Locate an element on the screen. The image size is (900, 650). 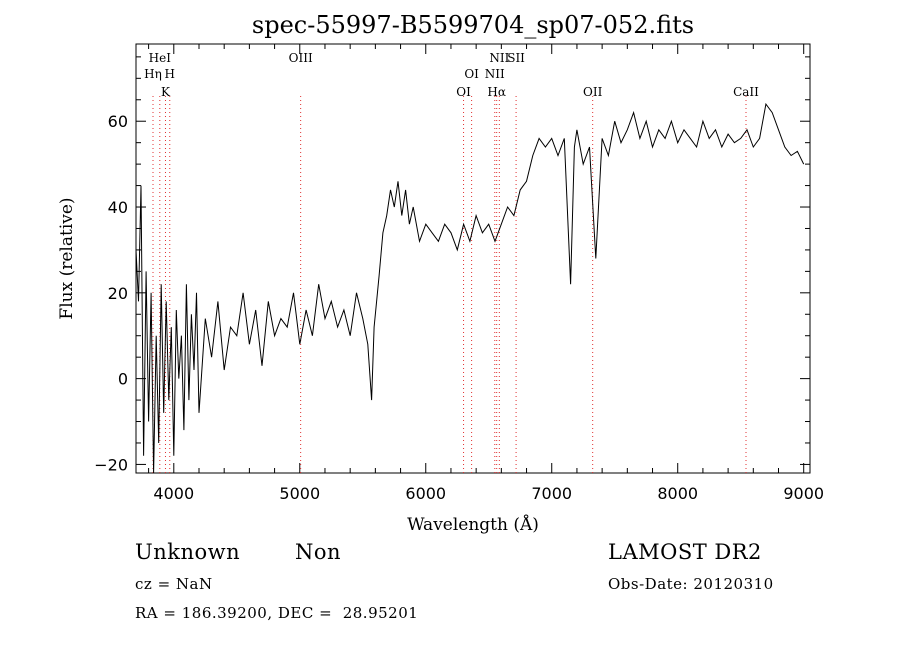
obs-date-label: Obs-Date: 20120310 is located at coordinates (691, 584).